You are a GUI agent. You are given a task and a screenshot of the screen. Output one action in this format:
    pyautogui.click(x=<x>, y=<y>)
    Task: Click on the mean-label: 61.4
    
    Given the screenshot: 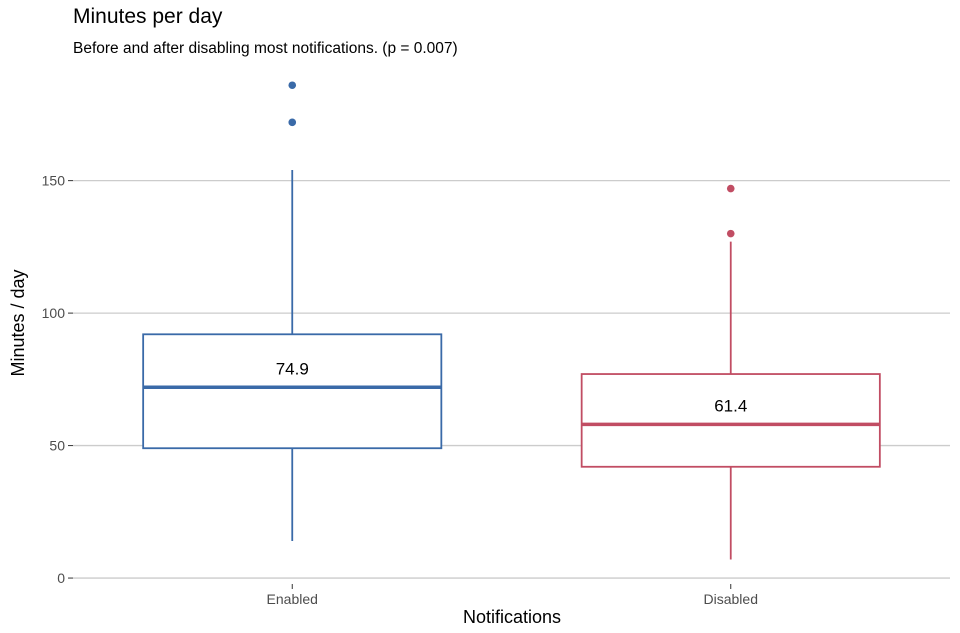 What is the action you would take?
    pyautogui.click(x=730, y=405)
    